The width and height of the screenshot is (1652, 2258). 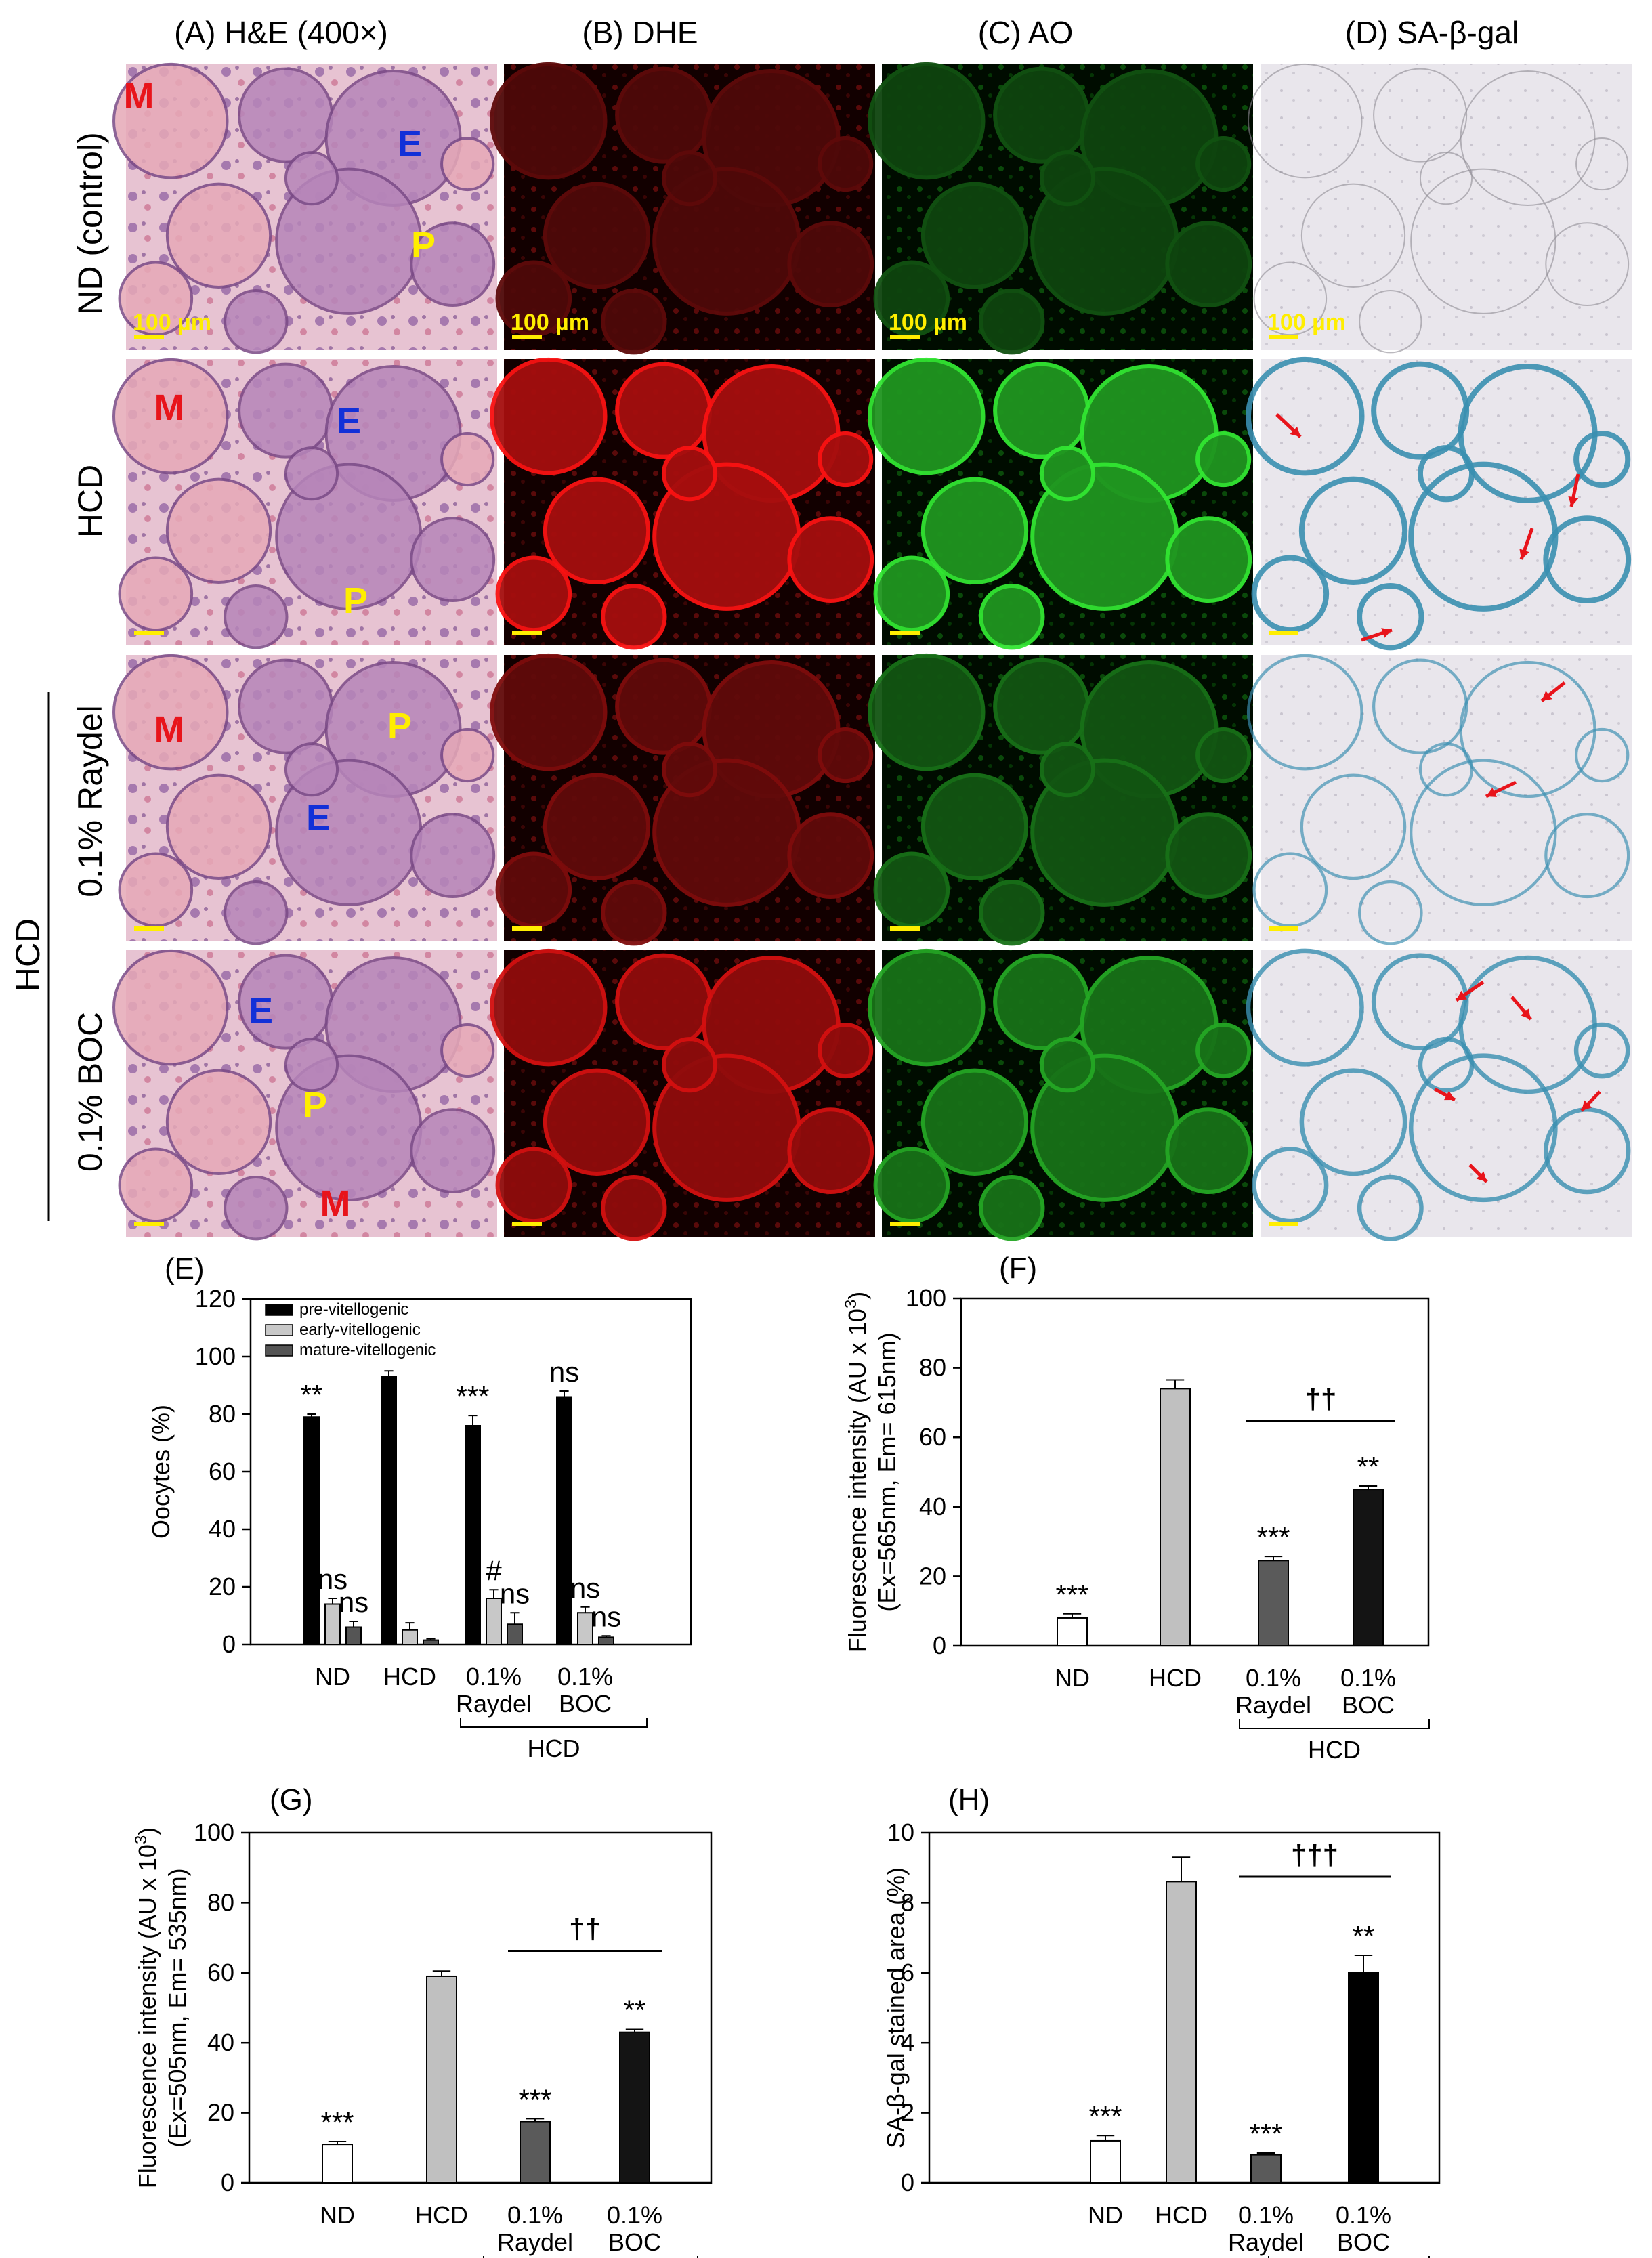 I want to click on micrograph-dhe-row3, so click(x=683, y=800).